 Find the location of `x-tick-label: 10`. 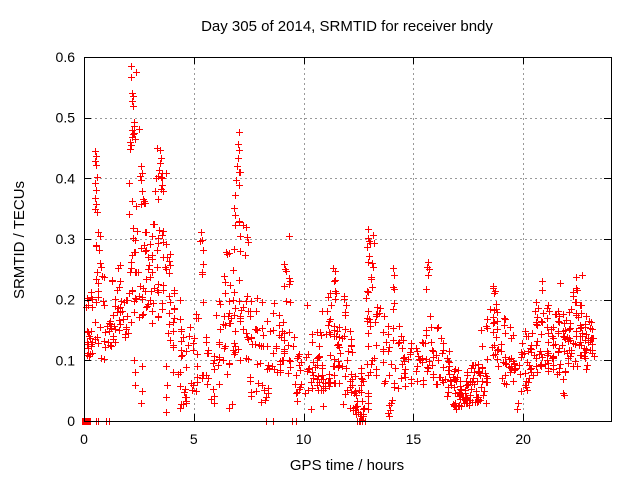

x-tick-label: 10 is located at coordinates (304, 439).